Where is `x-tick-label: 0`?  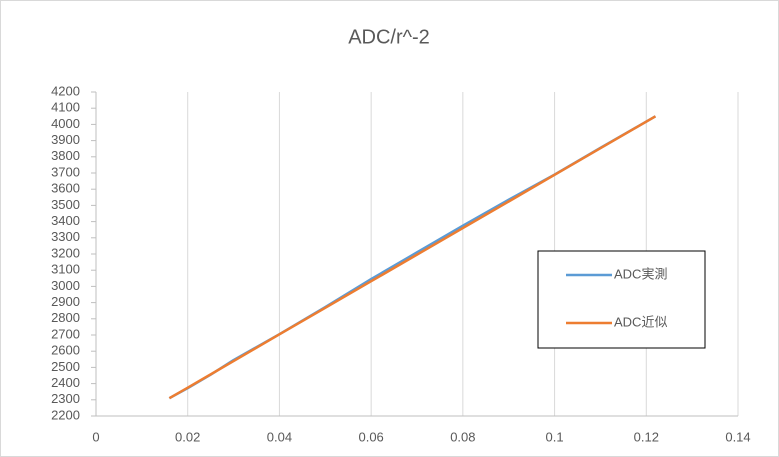
x-tick-label: 0 is located at coordinates (95, 436).